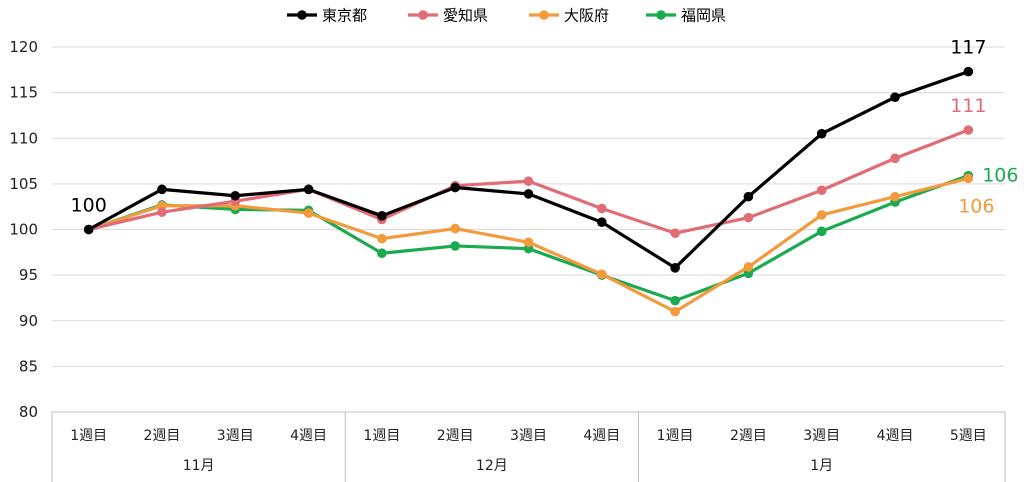 Image resolution: width=1024 pixels, height=482 pixels. I want to click on data-label: 100, so click(89, 206).